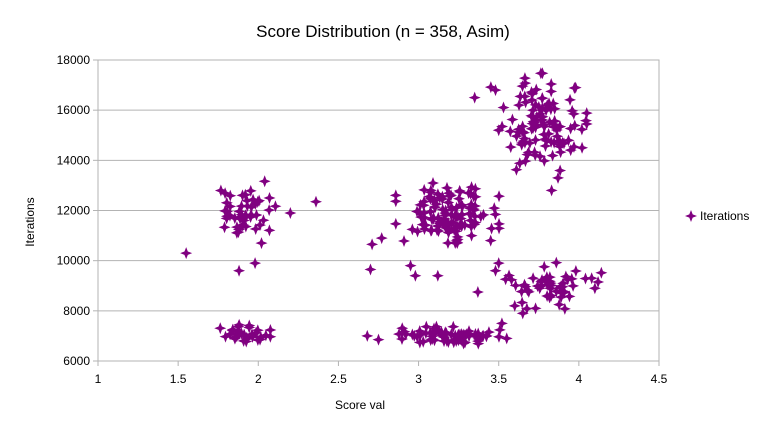 Image resolution: width=766 pixels, height=431 pixels. Describe the element at coordinates (381, 373) in the screenshot. I see `x-axis-tick-labels: 1 1.5 2 2.5 3 3.5 4 4.5` at that location.